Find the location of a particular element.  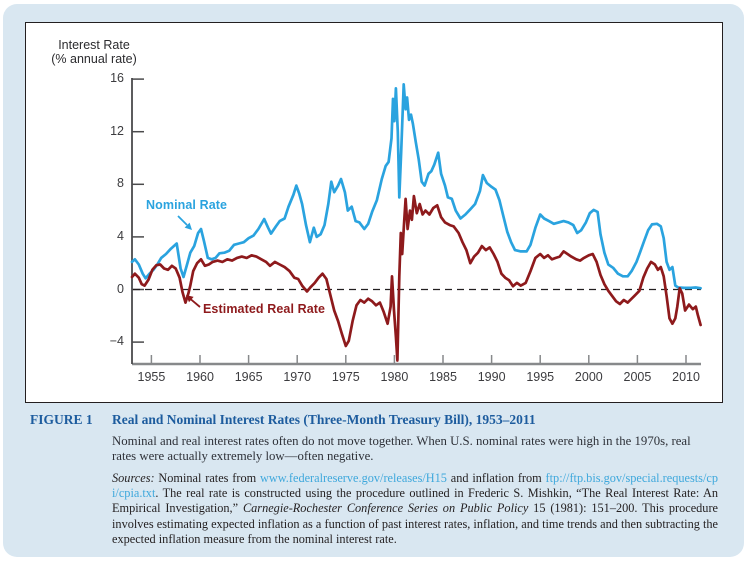

y-axis-tick-label: 16 is located at coordinates (117, 78).